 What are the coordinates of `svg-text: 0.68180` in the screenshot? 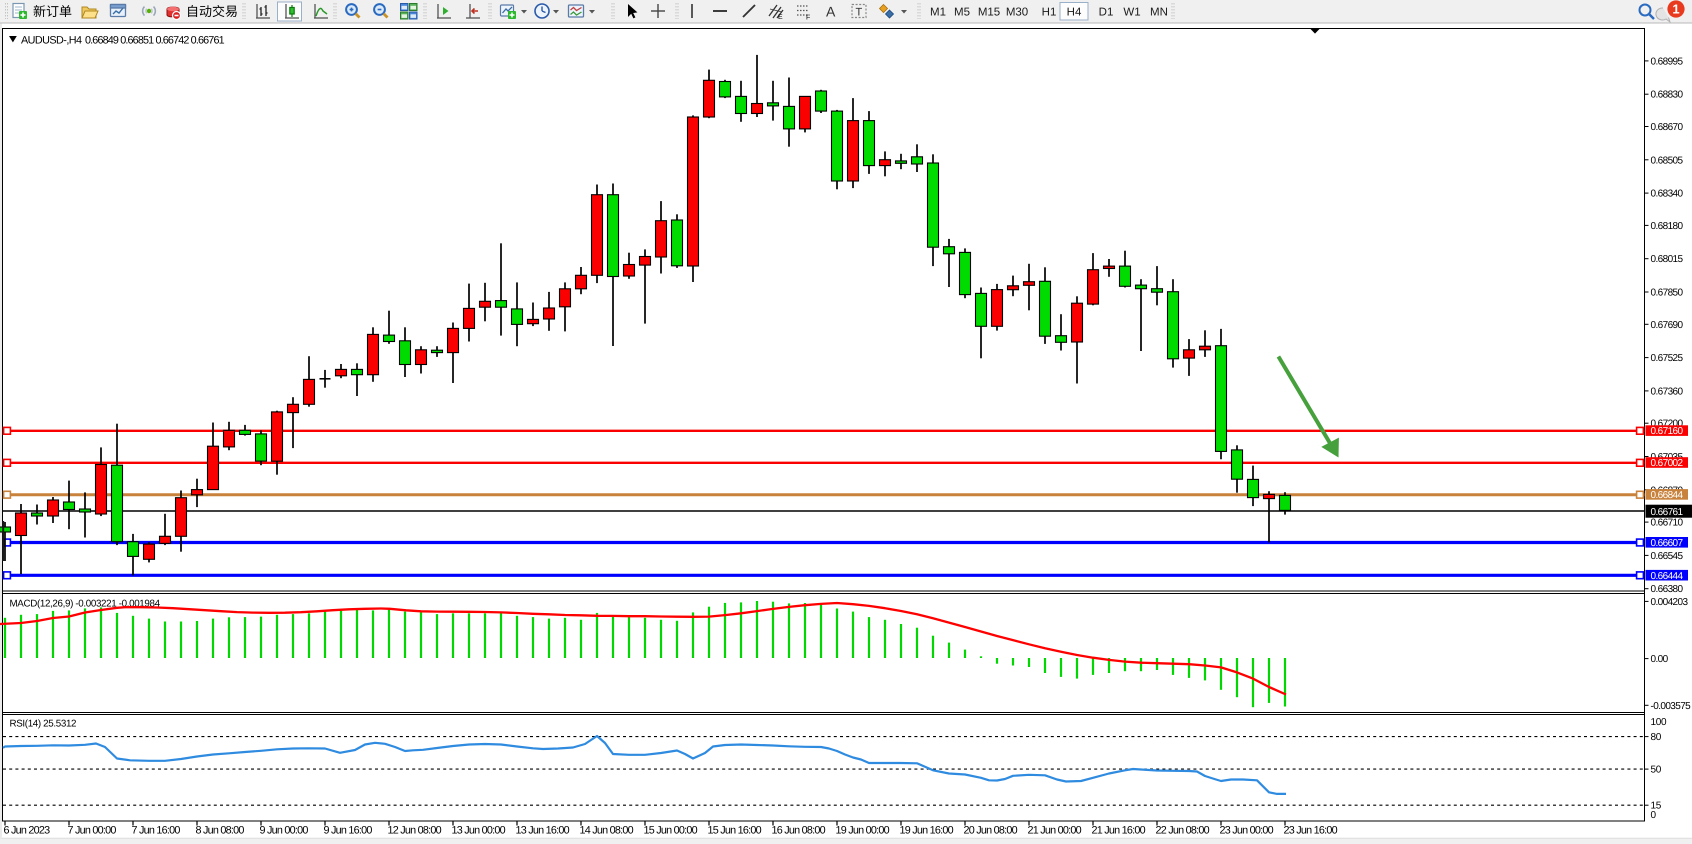 It's located at (1667, 226).